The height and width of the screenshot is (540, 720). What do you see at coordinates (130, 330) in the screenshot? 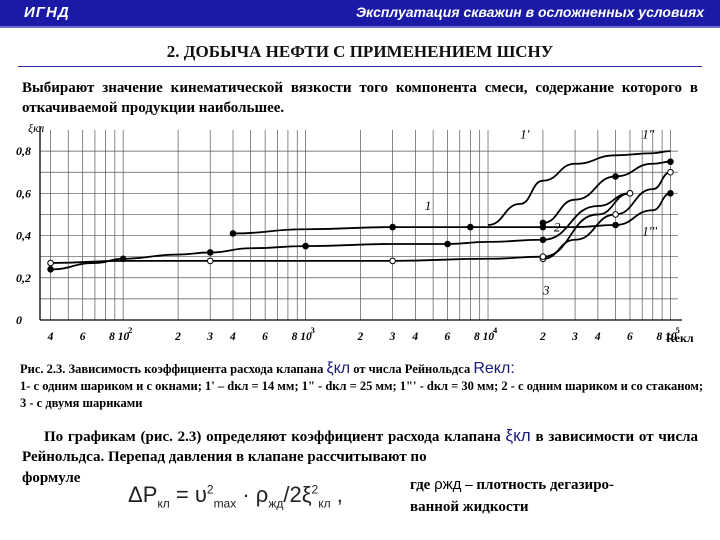
I see `x-exponent-label: 2` at bounding box center [130, 330].